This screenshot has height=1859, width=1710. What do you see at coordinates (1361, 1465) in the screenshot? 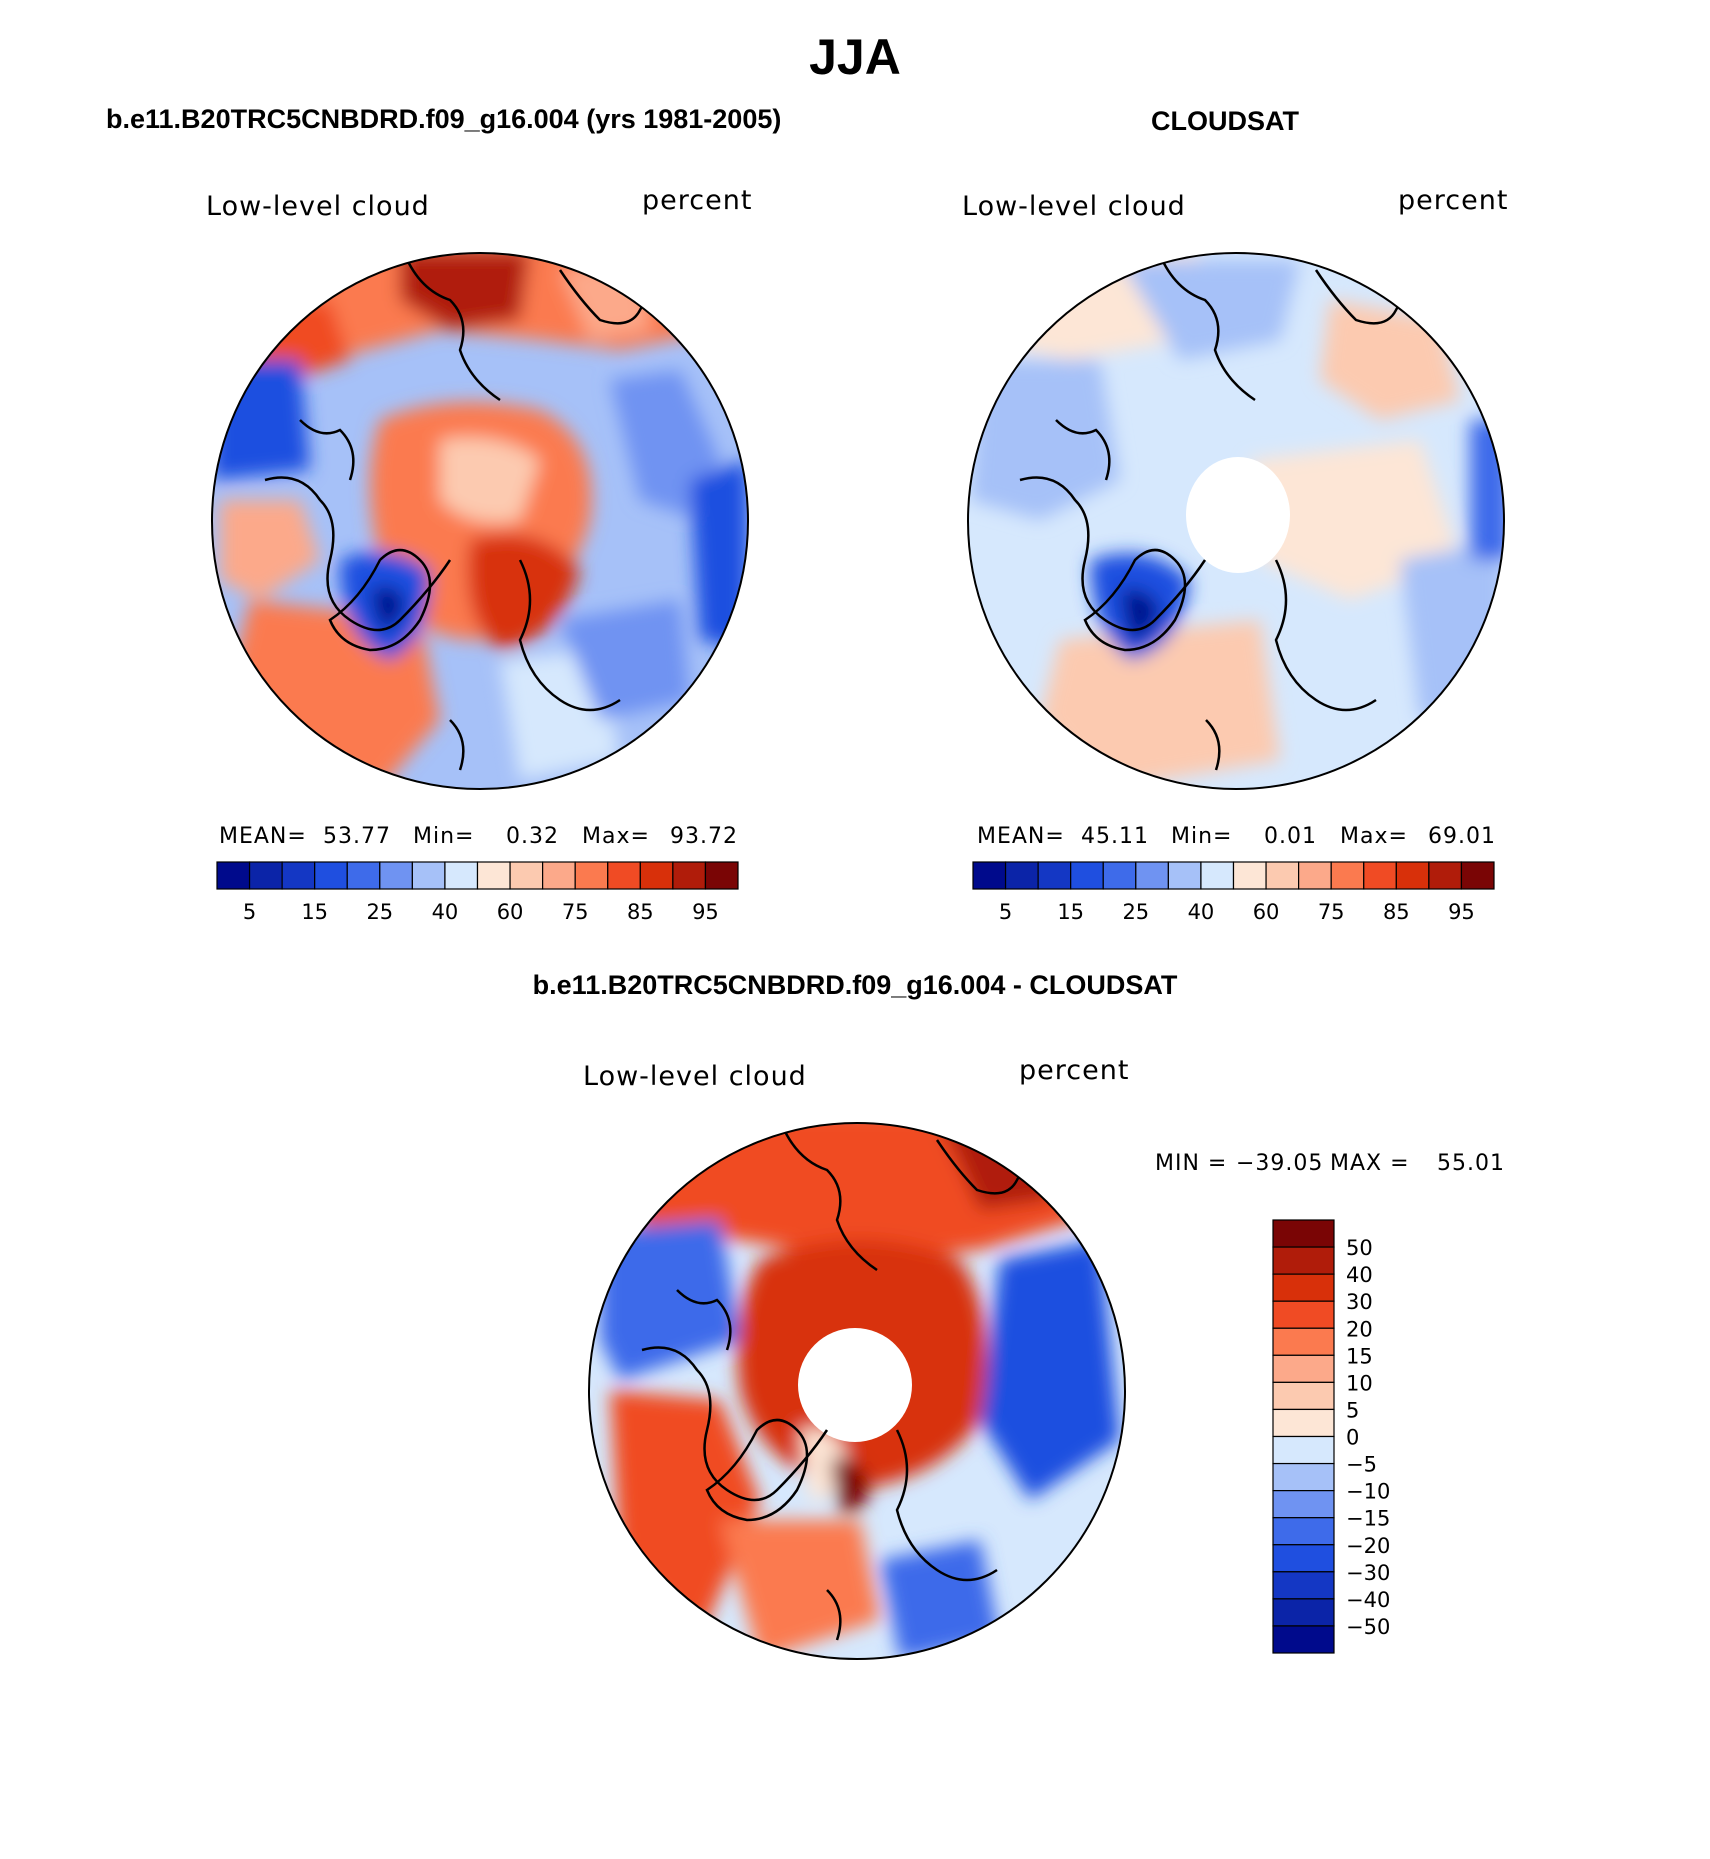
I see `colorbar-diff-tick-label: −5` at bounding box center [1361, 1465].